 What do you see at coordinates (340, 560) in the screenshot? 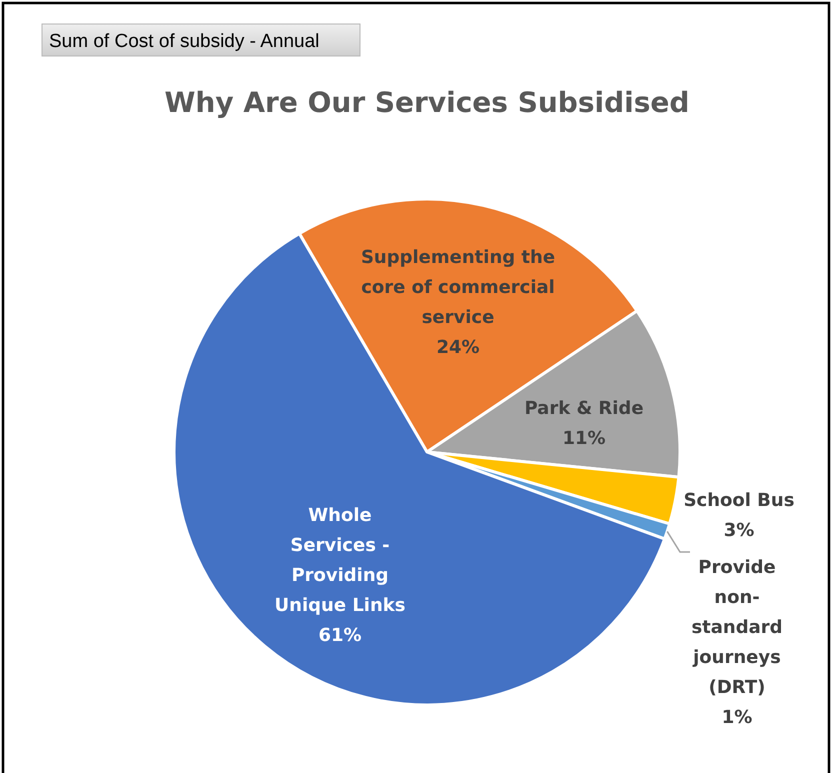
I see `slice-label: Whole Services - Providing Unique Links` at bounding box center [340, 560].